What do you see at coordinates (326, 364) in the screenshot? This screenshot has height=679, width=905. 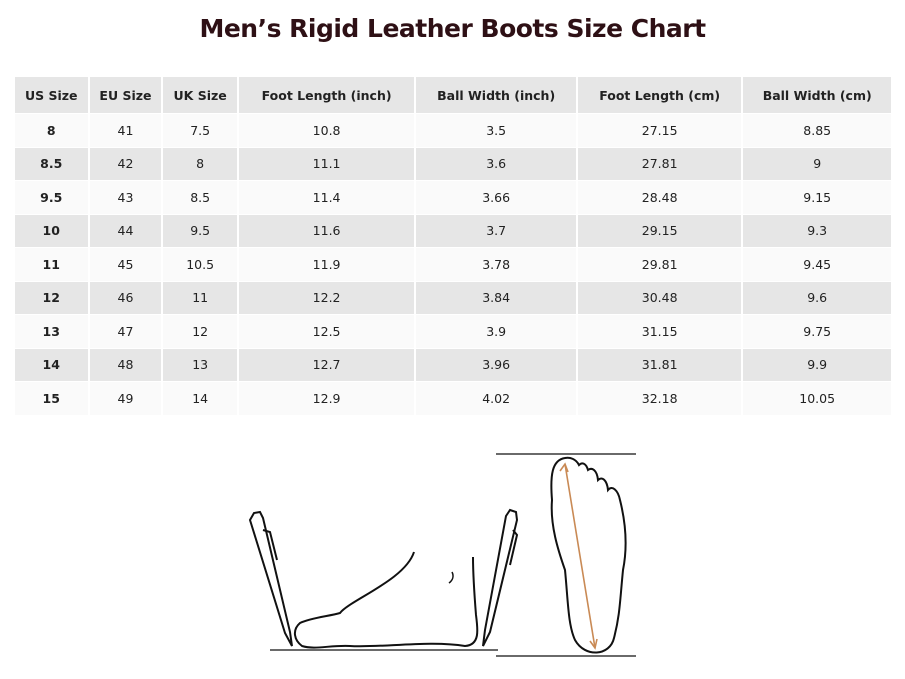 I see `table-cell: 12.7` at bounding box center [326, 364].